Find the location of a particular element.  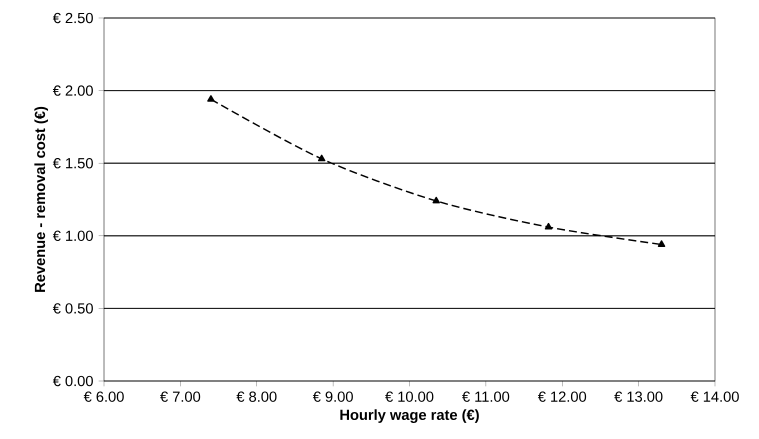

x-tick-label: € 12.00 is located at coordinates (562, 397).